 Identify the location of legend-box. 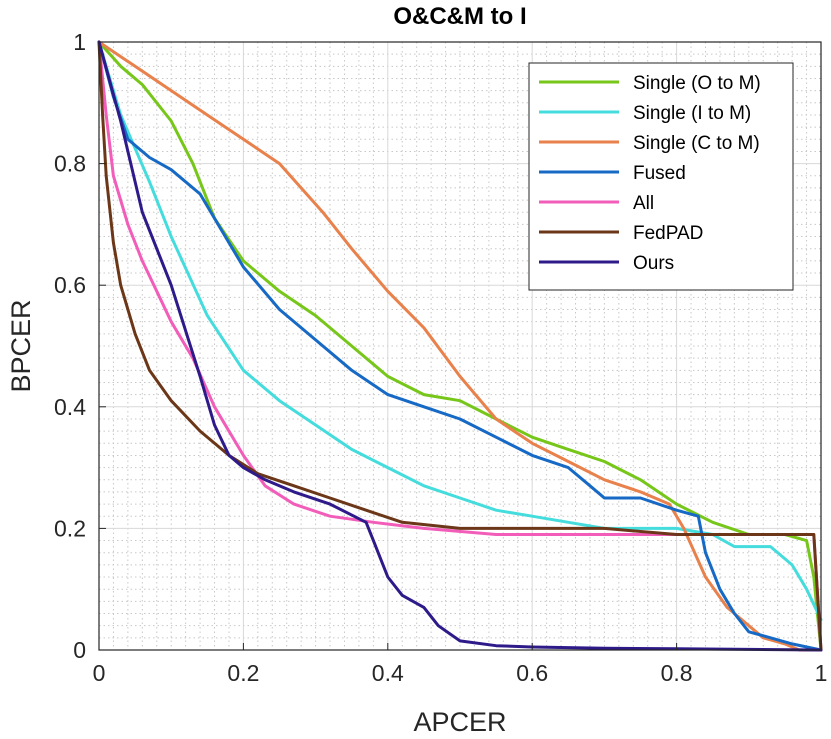
(661, 176).